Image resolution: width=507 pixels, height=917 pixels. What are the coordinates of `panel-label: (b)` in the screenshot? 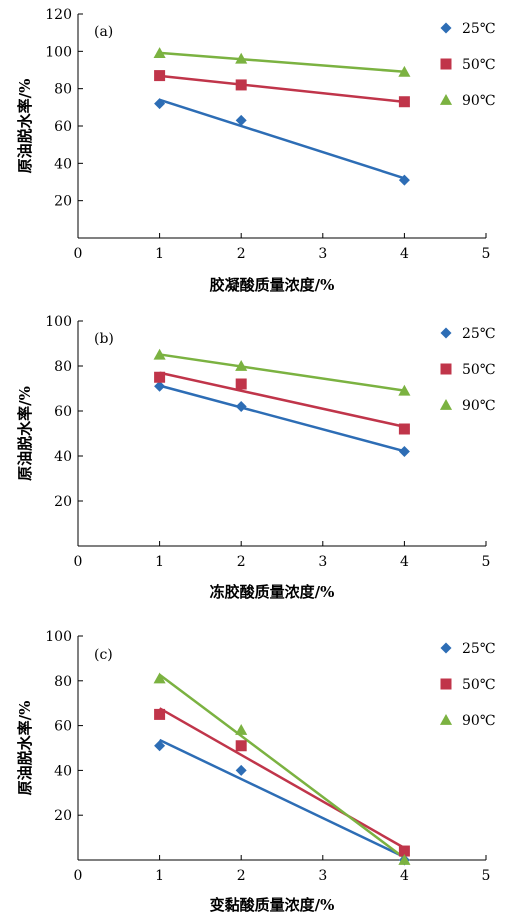 It's located at (104, 339).